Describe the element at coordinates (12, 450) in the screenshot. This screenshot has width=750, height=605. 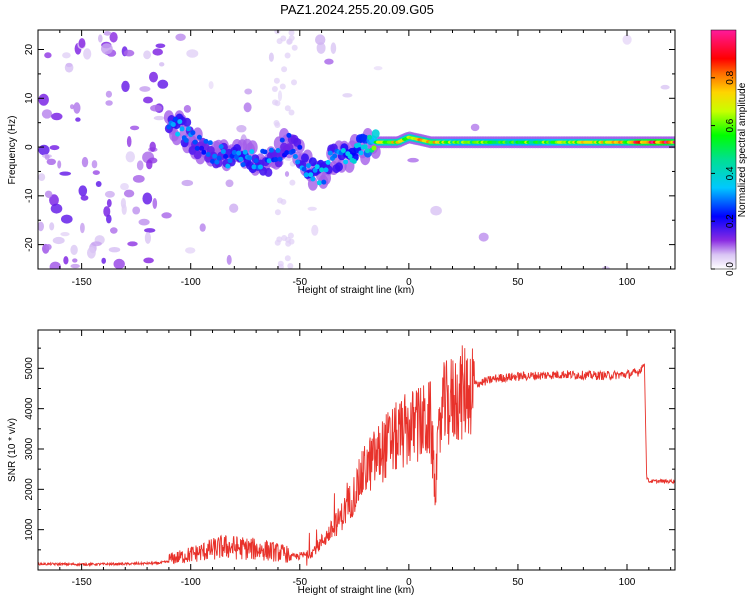
I see `snr-y-label: SNR (10 * v/v)` at that location.